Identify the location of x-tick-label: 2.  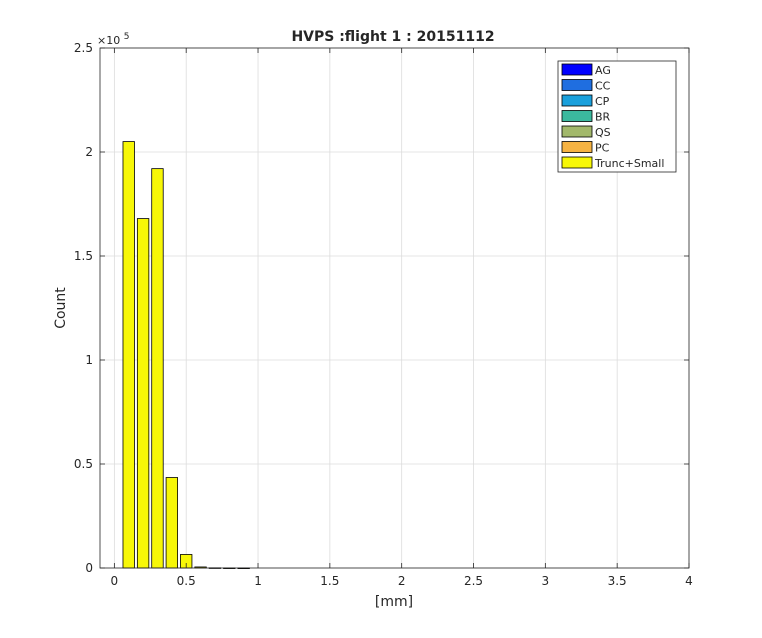
(402, 581).